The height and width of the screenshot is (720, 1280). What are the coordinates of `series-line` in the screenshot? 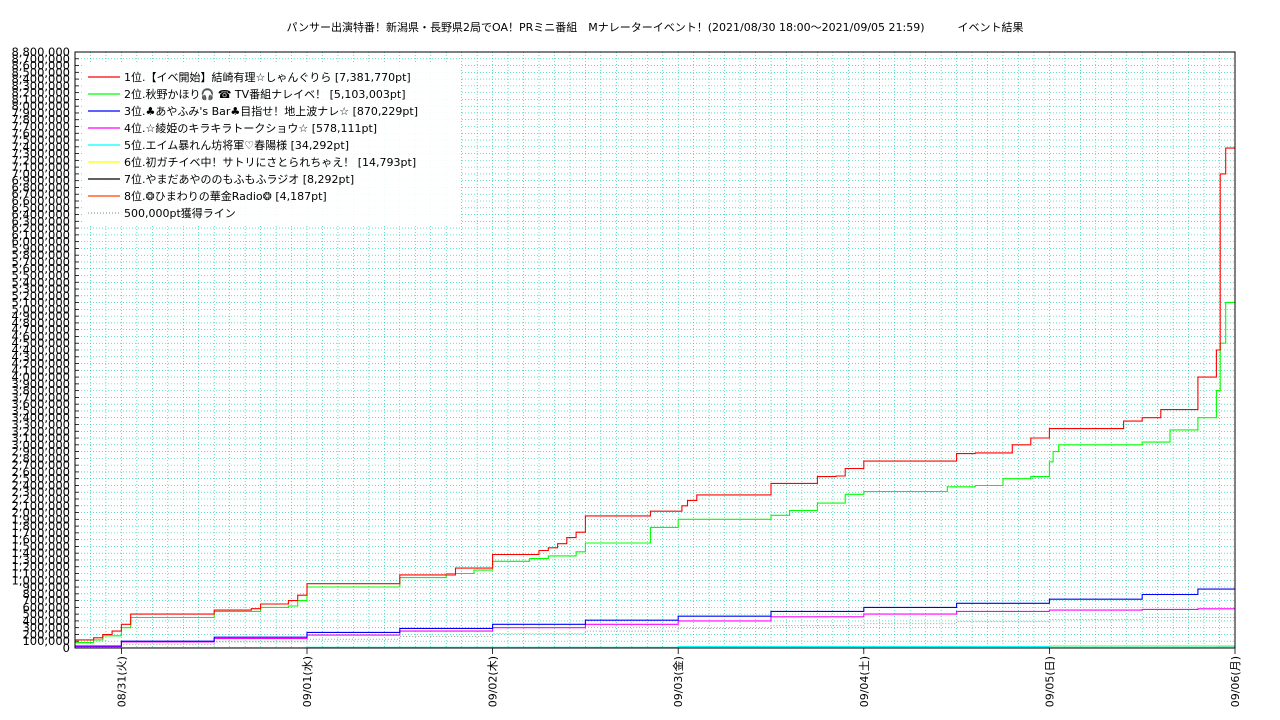 It's located at (655, 628).